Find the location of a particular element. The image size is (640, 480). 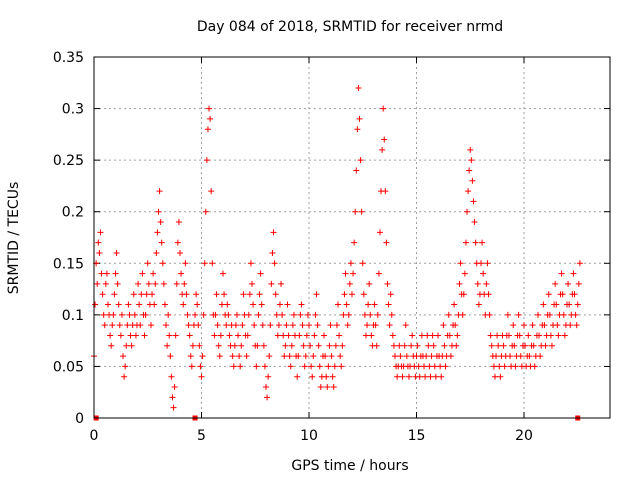

y-tick-label: 0.35 is located at coordinates (68, 58).